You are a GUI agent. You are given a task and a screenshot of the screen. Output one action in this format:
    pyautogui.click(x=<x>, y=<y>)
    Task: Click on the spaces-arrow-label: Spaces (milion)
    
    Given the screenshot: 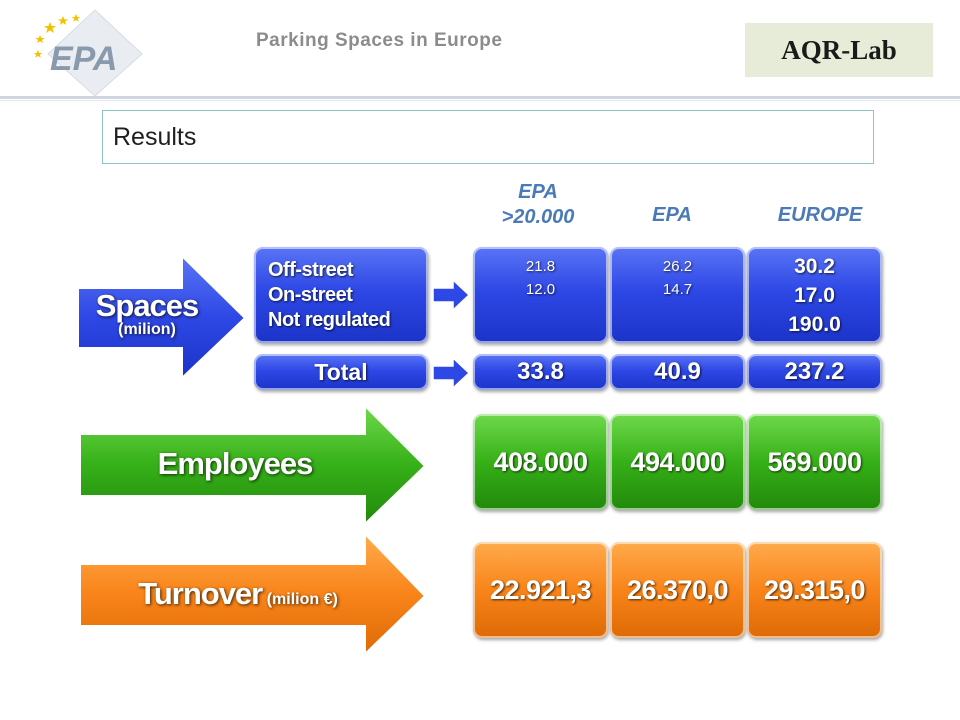 What is the action you would take?
    pyautogui.click(x=147, y=314)
    